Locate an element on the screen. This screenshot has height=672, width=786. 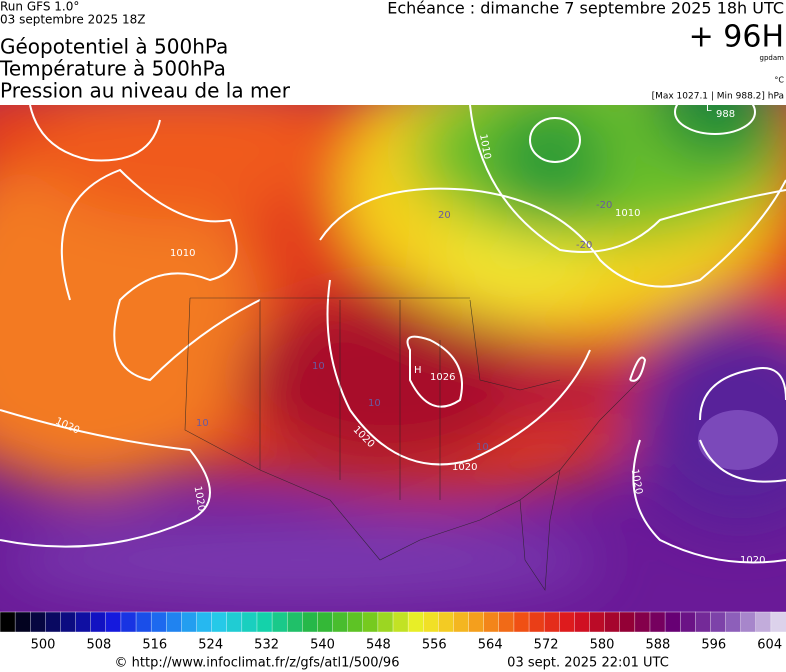
colorbar-label: 516 is located at coordinates (154, 645).